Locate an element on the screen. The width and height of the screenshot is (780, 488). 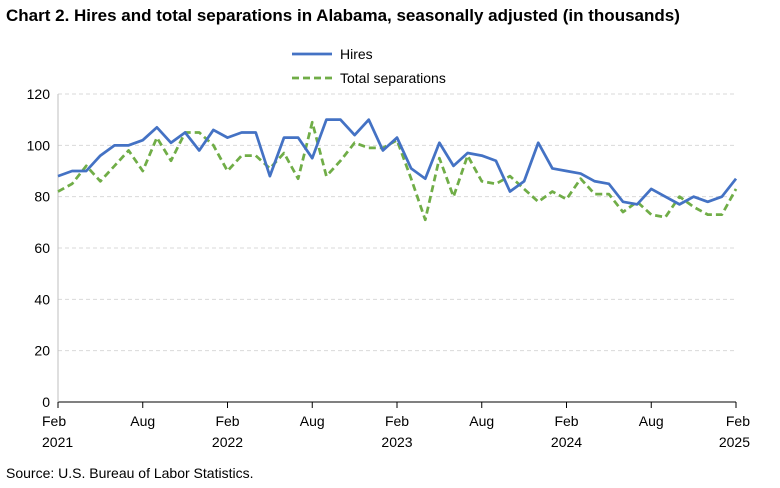
x-tick-year-label: 2025 is located at coordinates (734, 442).